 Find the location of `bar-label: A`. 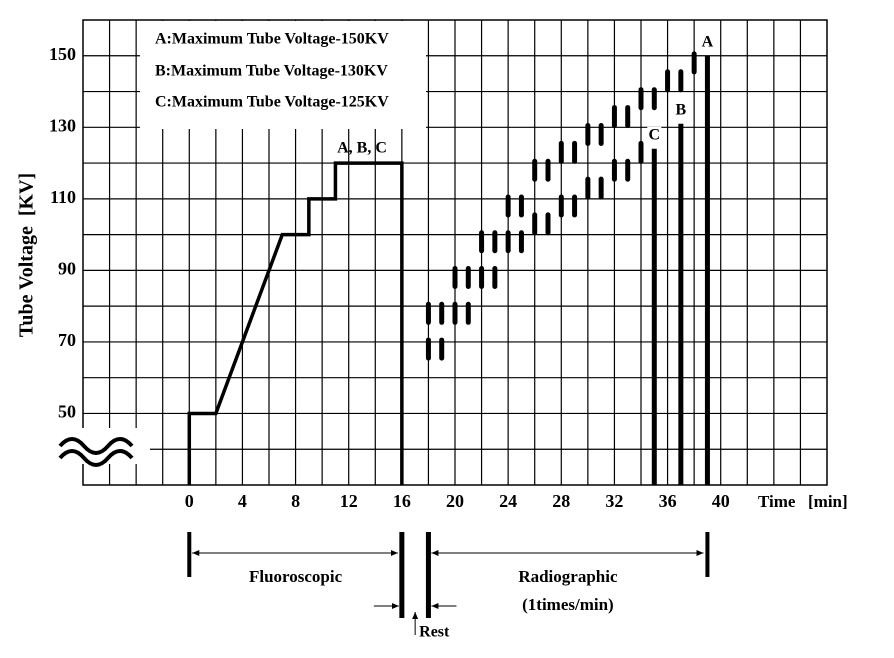

bar-label: A is located at coordinates (708, 41).